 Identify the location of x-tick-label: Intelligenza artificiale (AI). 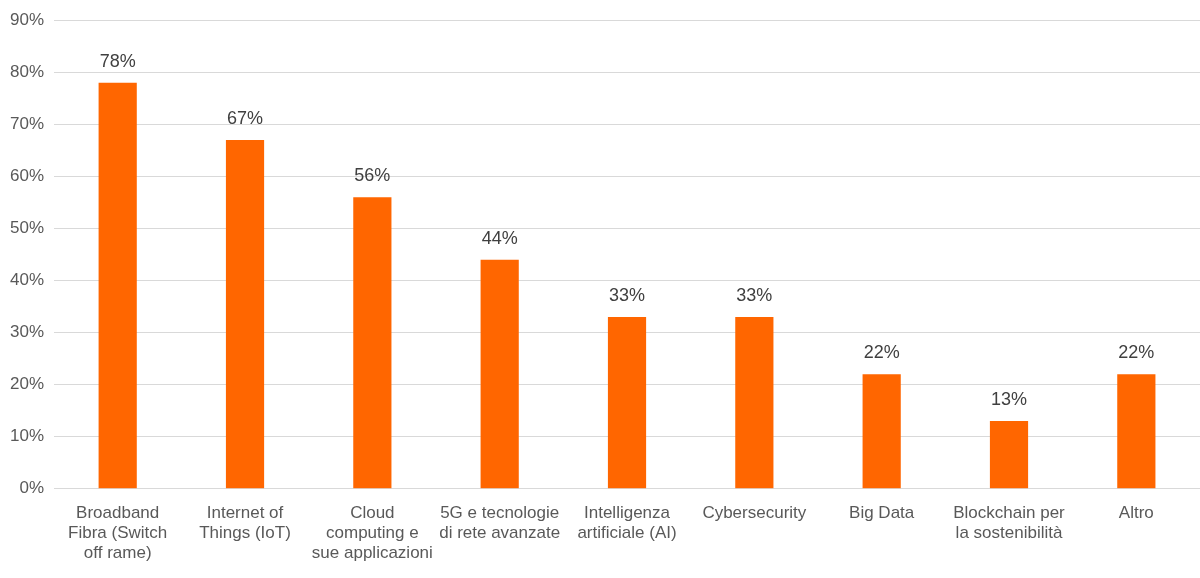
(627, 522).